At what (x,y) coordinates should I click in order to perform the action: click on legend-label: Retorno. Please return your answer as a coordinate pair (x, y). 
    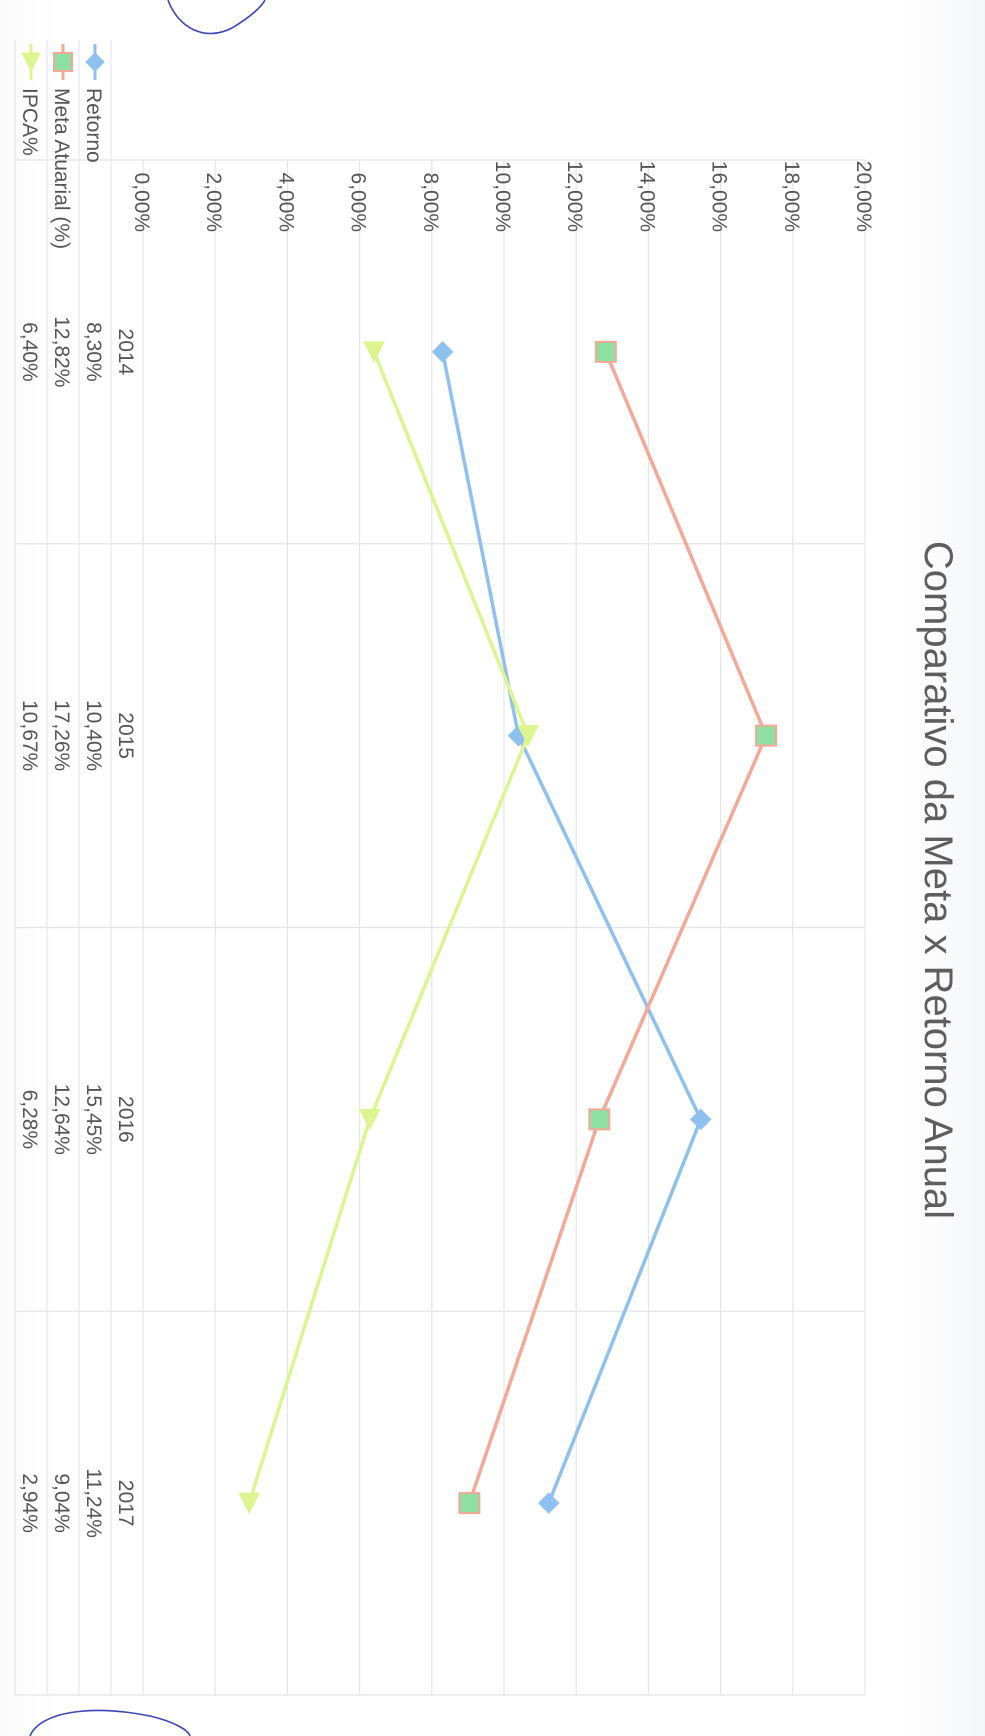
    Looking at the image, I should click on (93, 125).